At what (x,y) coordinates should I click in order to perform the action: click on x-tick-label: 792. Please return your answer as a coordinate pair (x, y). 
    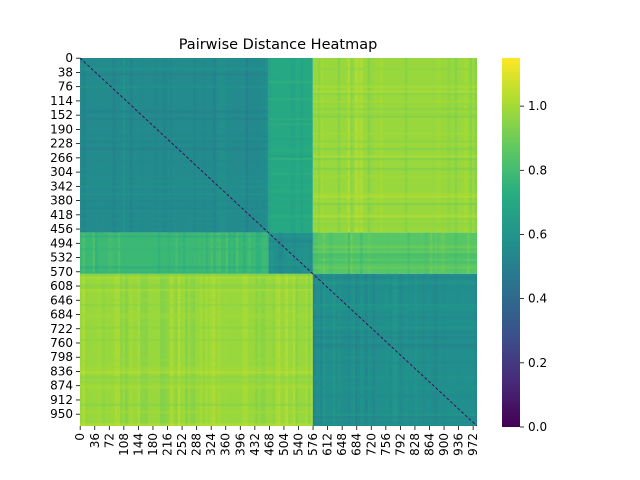
    Looking at the image, I should click on (400, 444).